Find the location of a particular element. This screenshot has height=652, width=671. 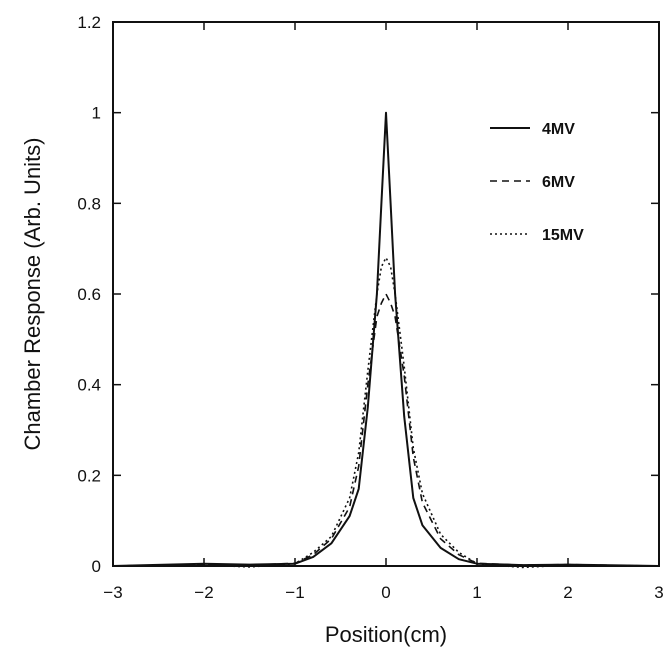

x-tick-label: 0 is located at coordinates (385, 592).